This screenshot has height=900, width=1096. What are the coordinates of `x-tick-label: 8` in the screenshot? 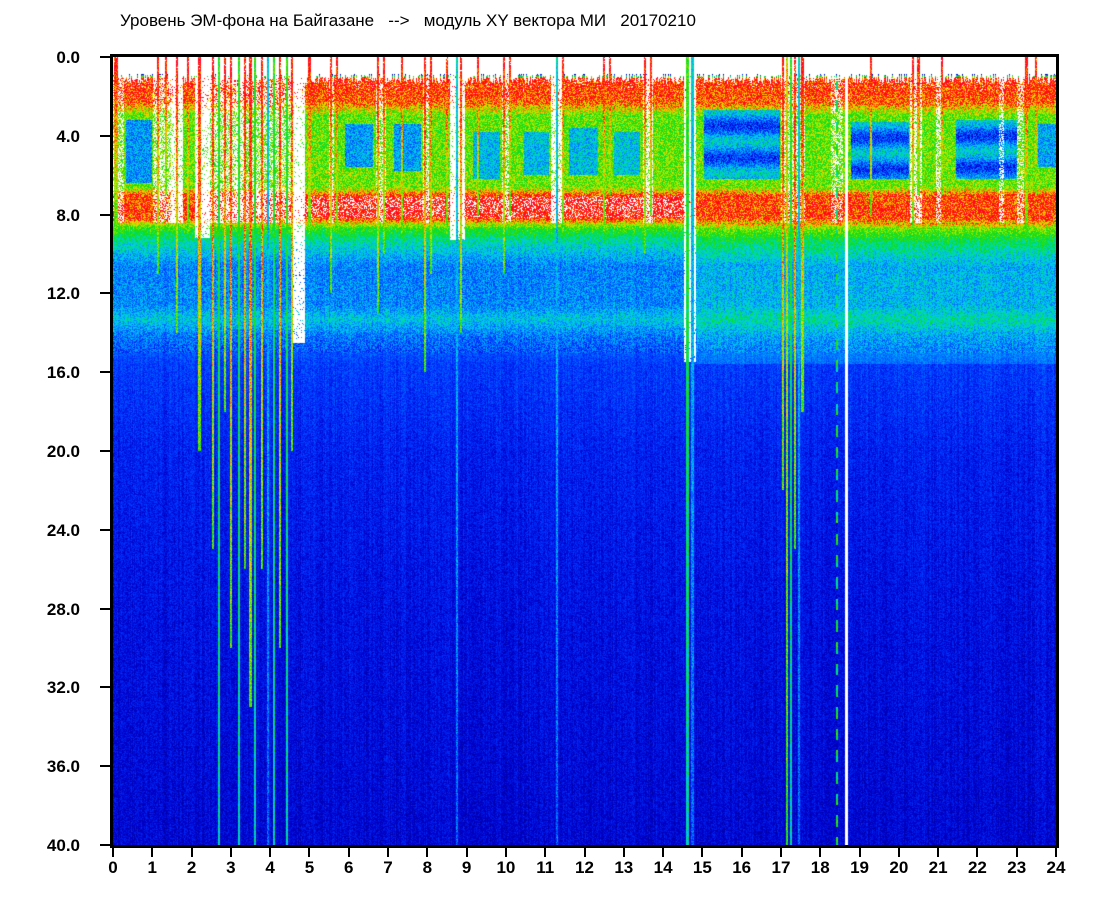 It's located at (427, 867).